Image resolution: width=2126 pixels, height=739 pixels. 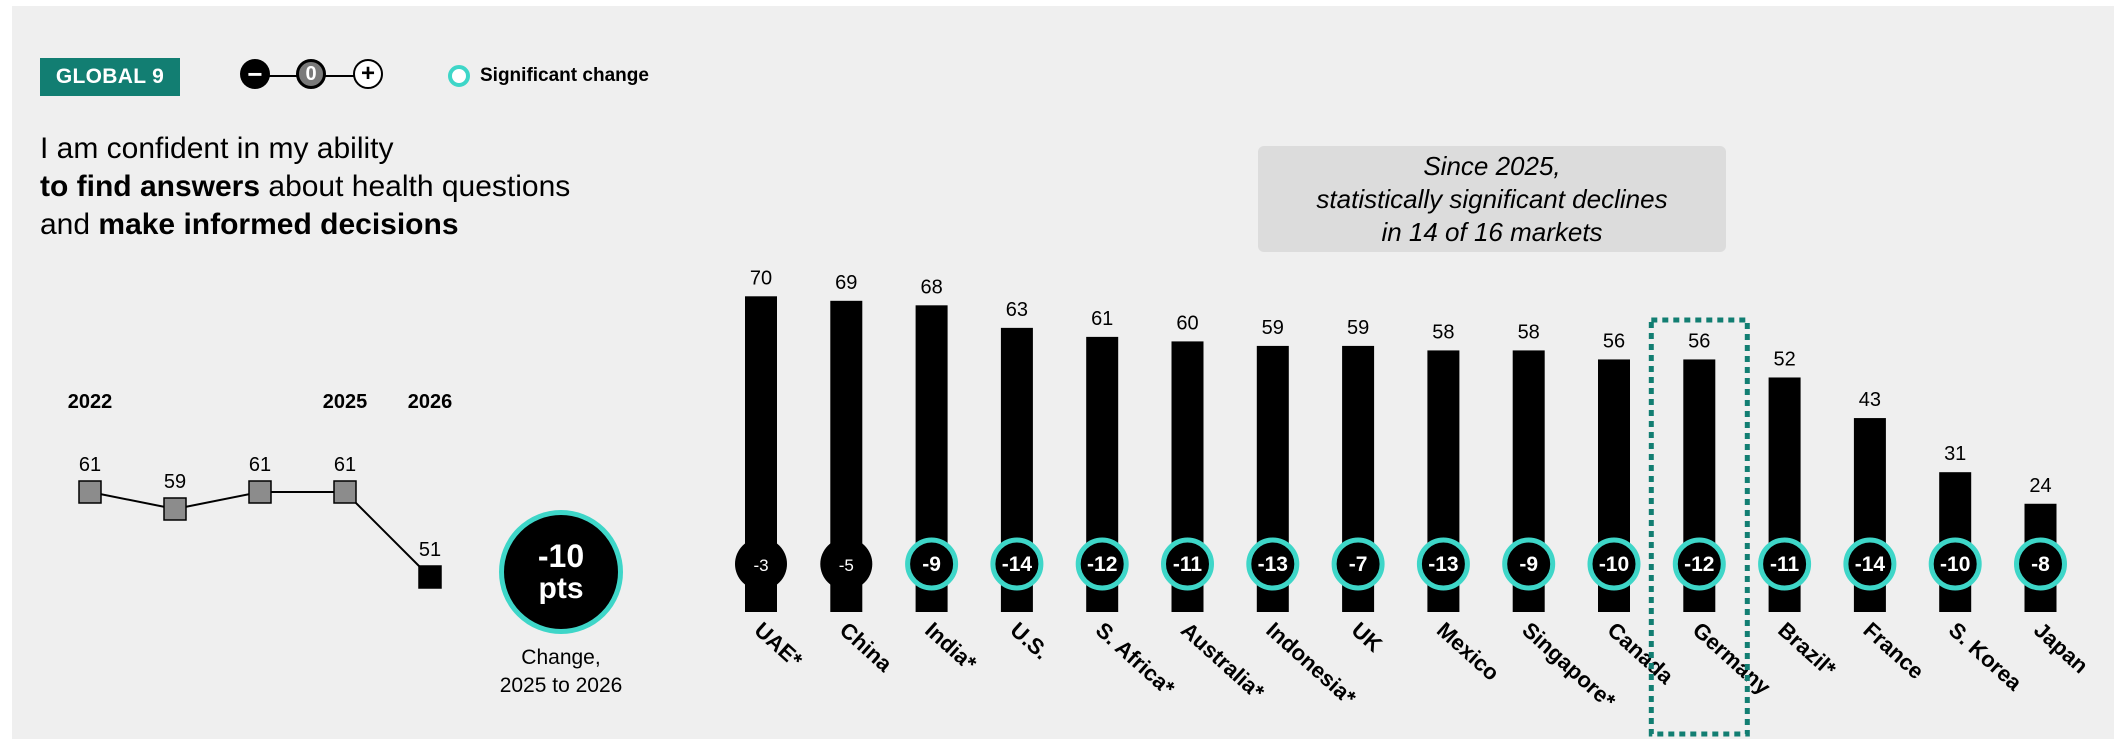 I want to click on scale-line-right, so click(x=339, y=76).